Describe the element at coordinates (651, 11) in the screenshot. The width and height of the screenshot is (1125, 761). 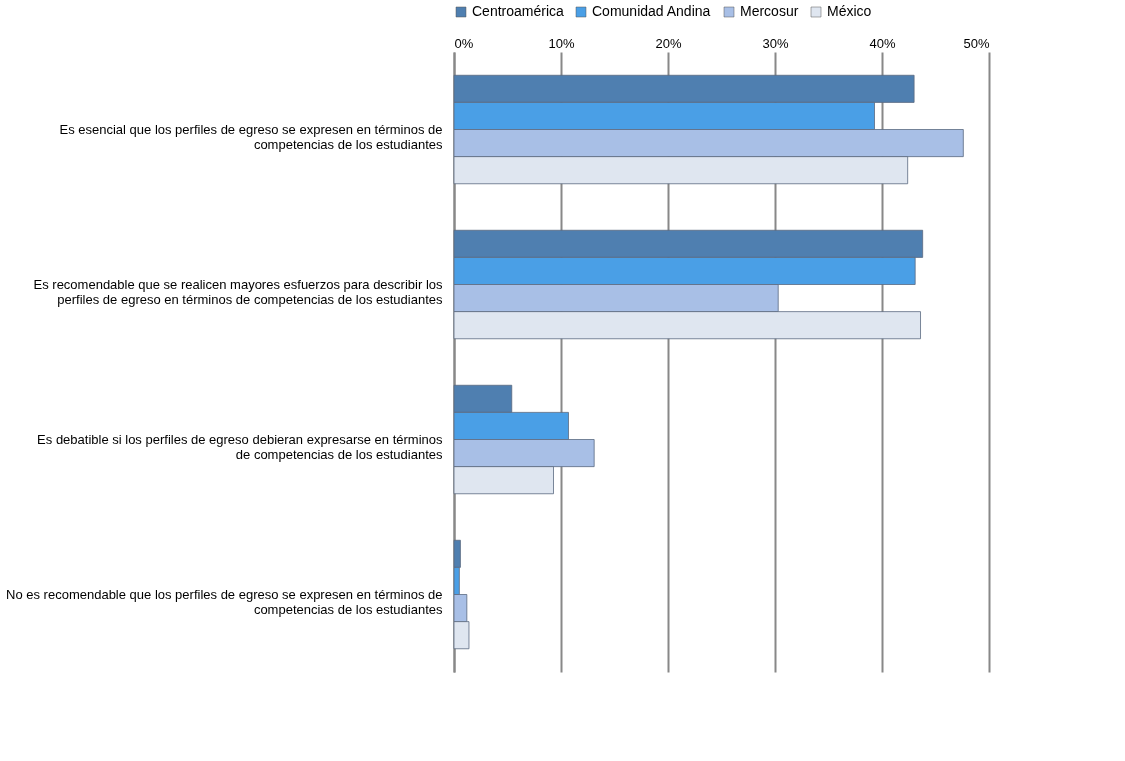
I see `legend-label: Comunidad Andina` at that location.